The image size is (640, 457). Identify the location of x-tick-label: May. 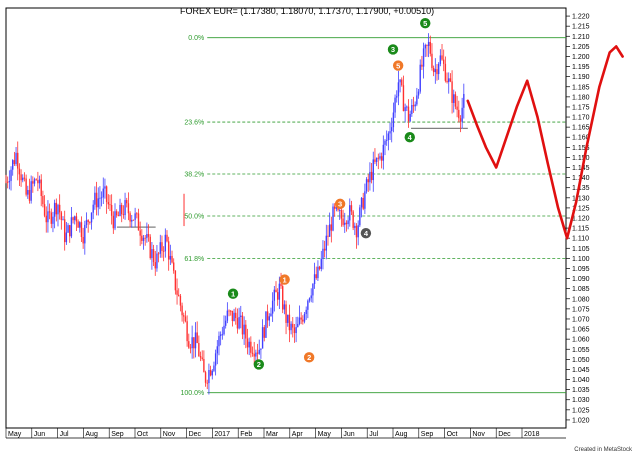
(15, 434).